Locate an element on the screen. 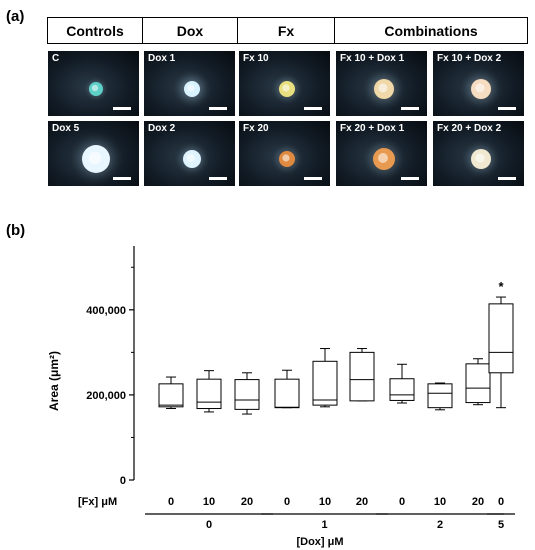  micrograph-3: Fx 10 + Dox 1 is located at coordinates (381, 83).